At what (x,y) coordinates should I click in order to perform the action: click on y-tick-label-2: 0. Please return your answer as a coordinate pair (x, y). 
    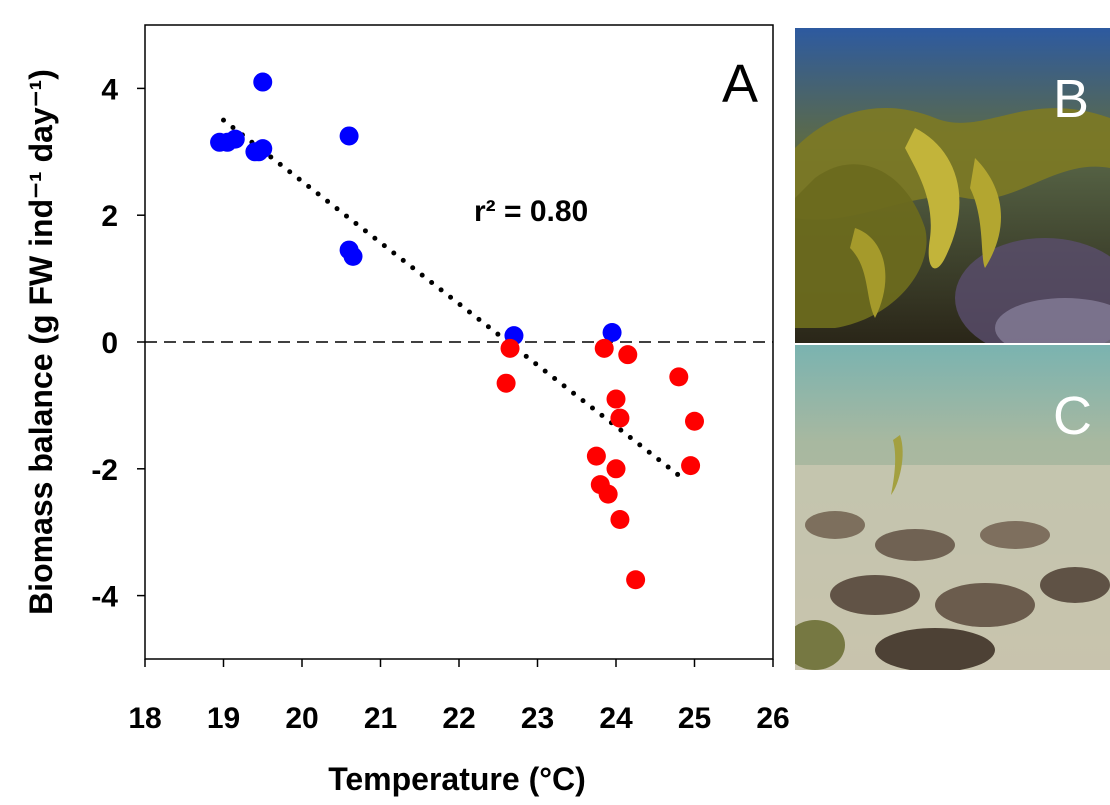
    Looking at the image, I should click on (109, 343).